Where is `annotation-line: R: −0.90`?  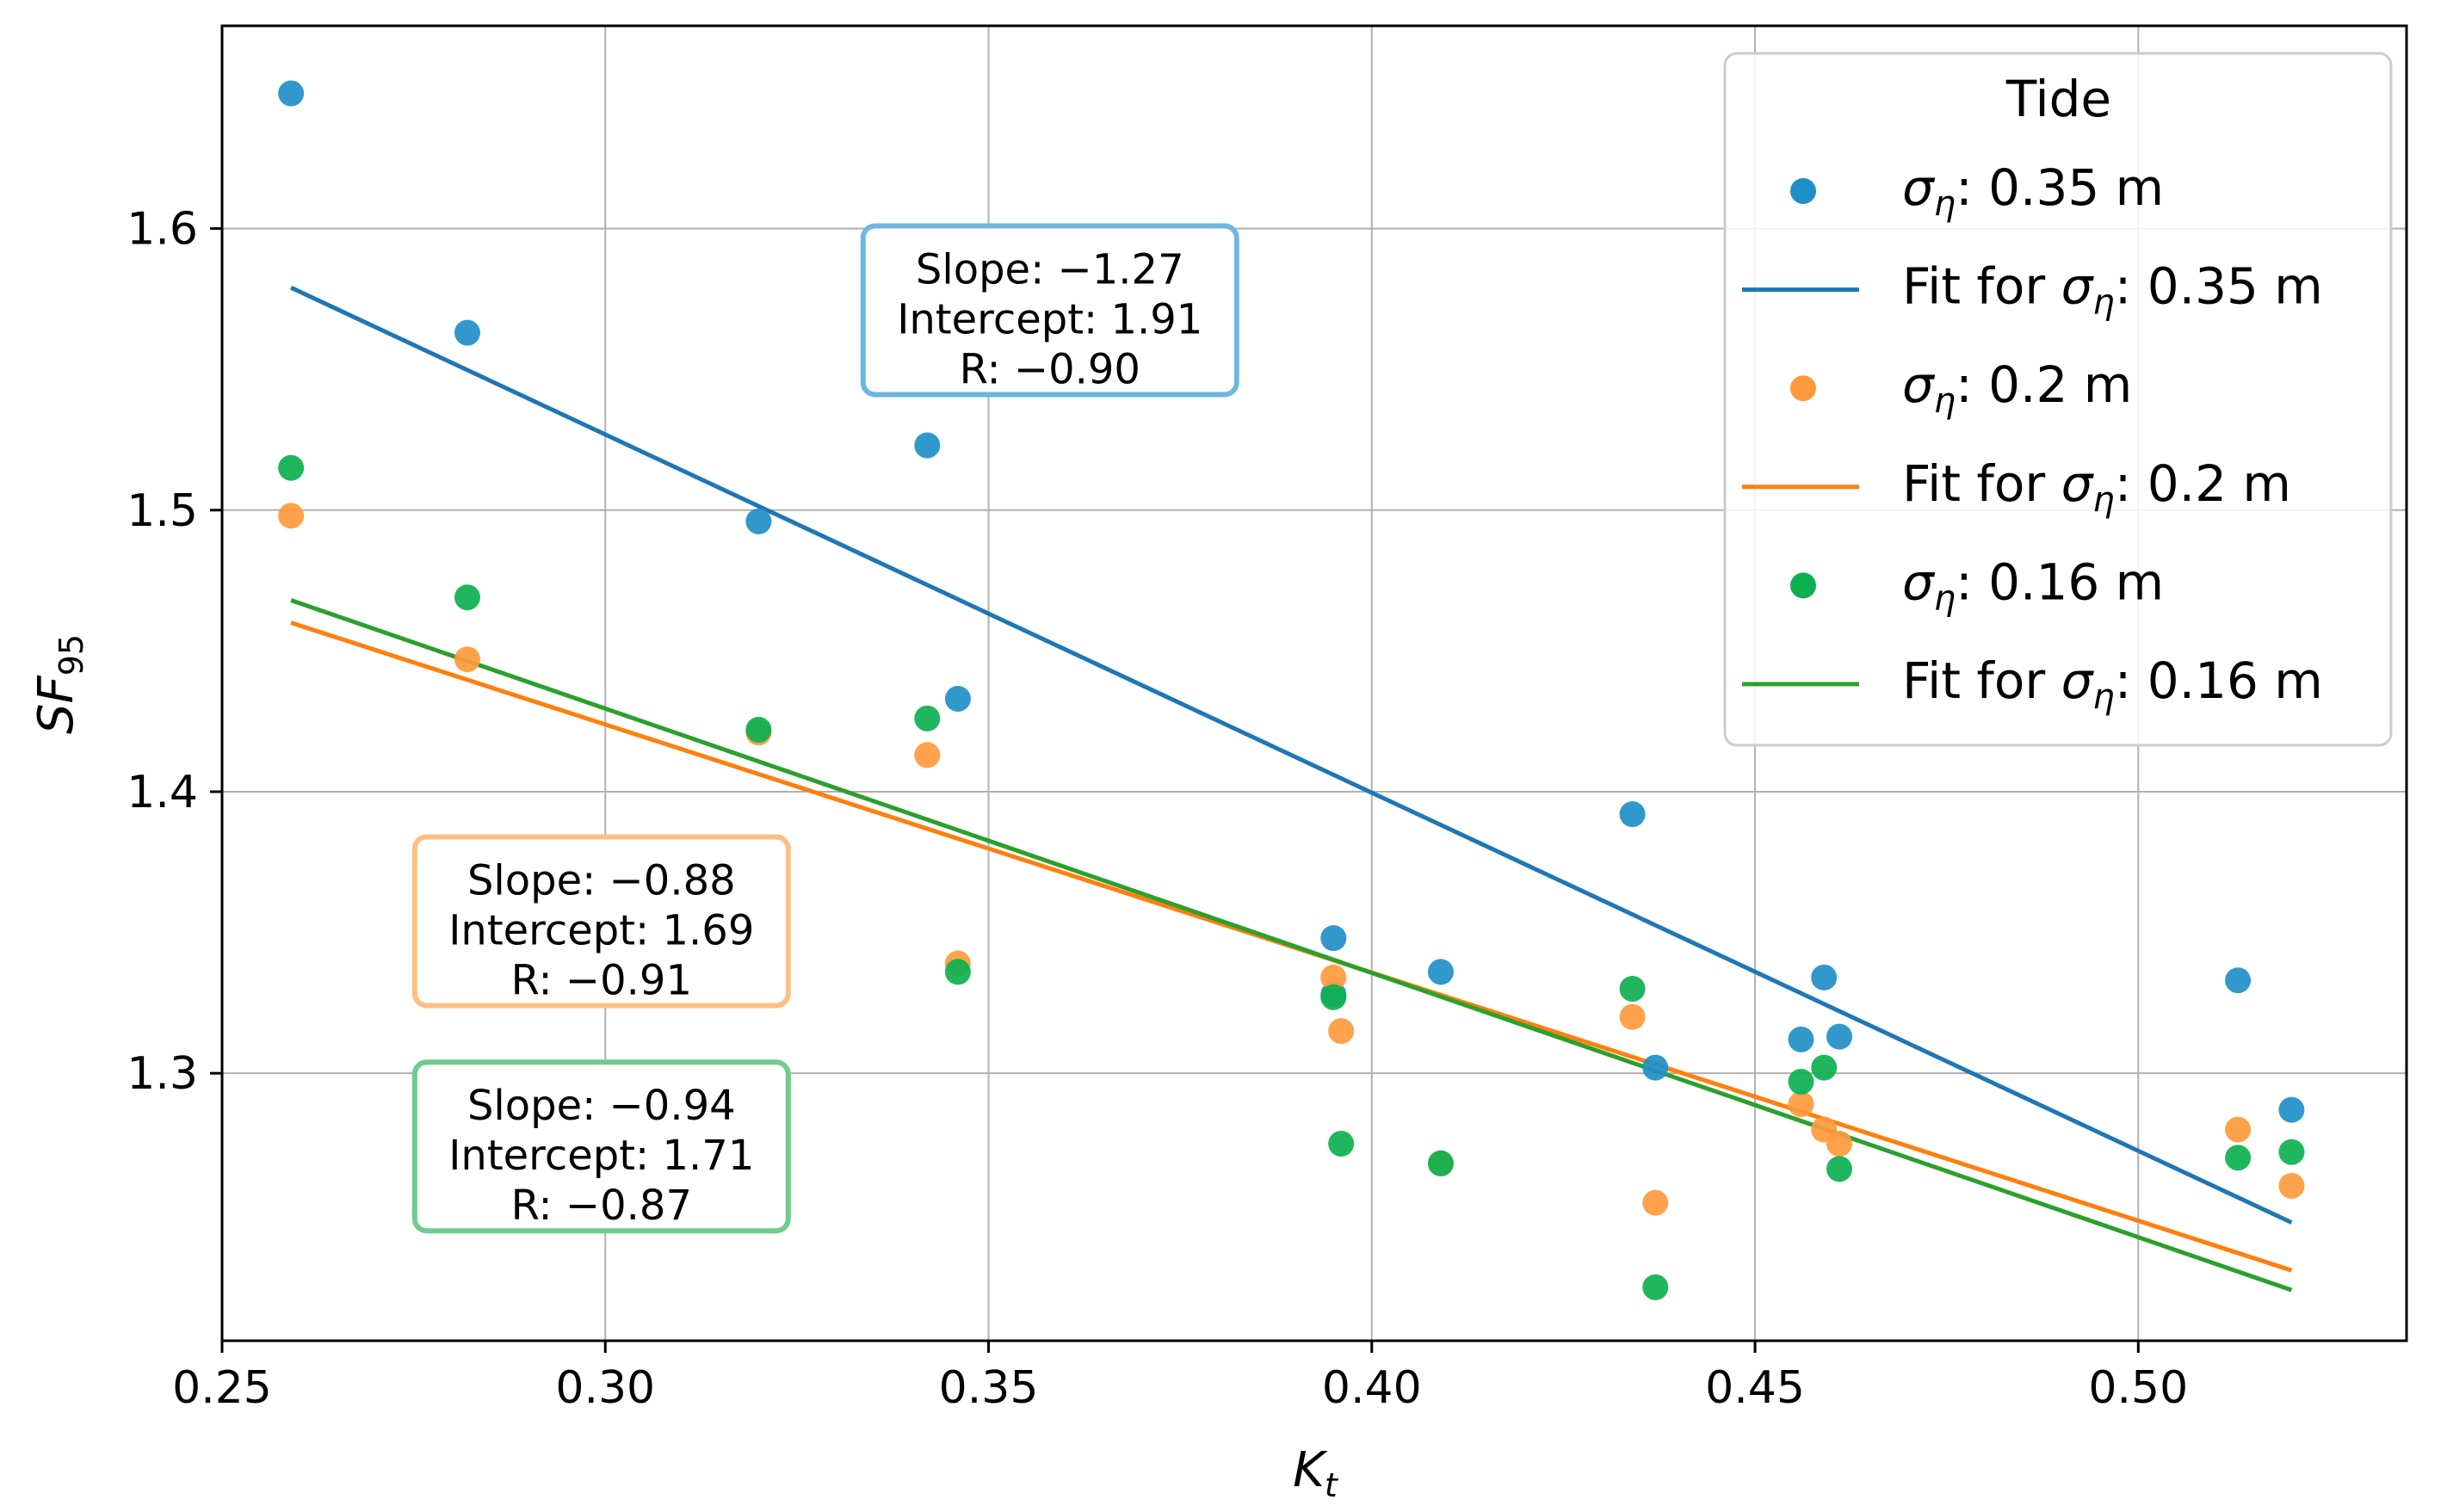 annotation-line: R: −0.90 is located at coordinates (1050, 369).